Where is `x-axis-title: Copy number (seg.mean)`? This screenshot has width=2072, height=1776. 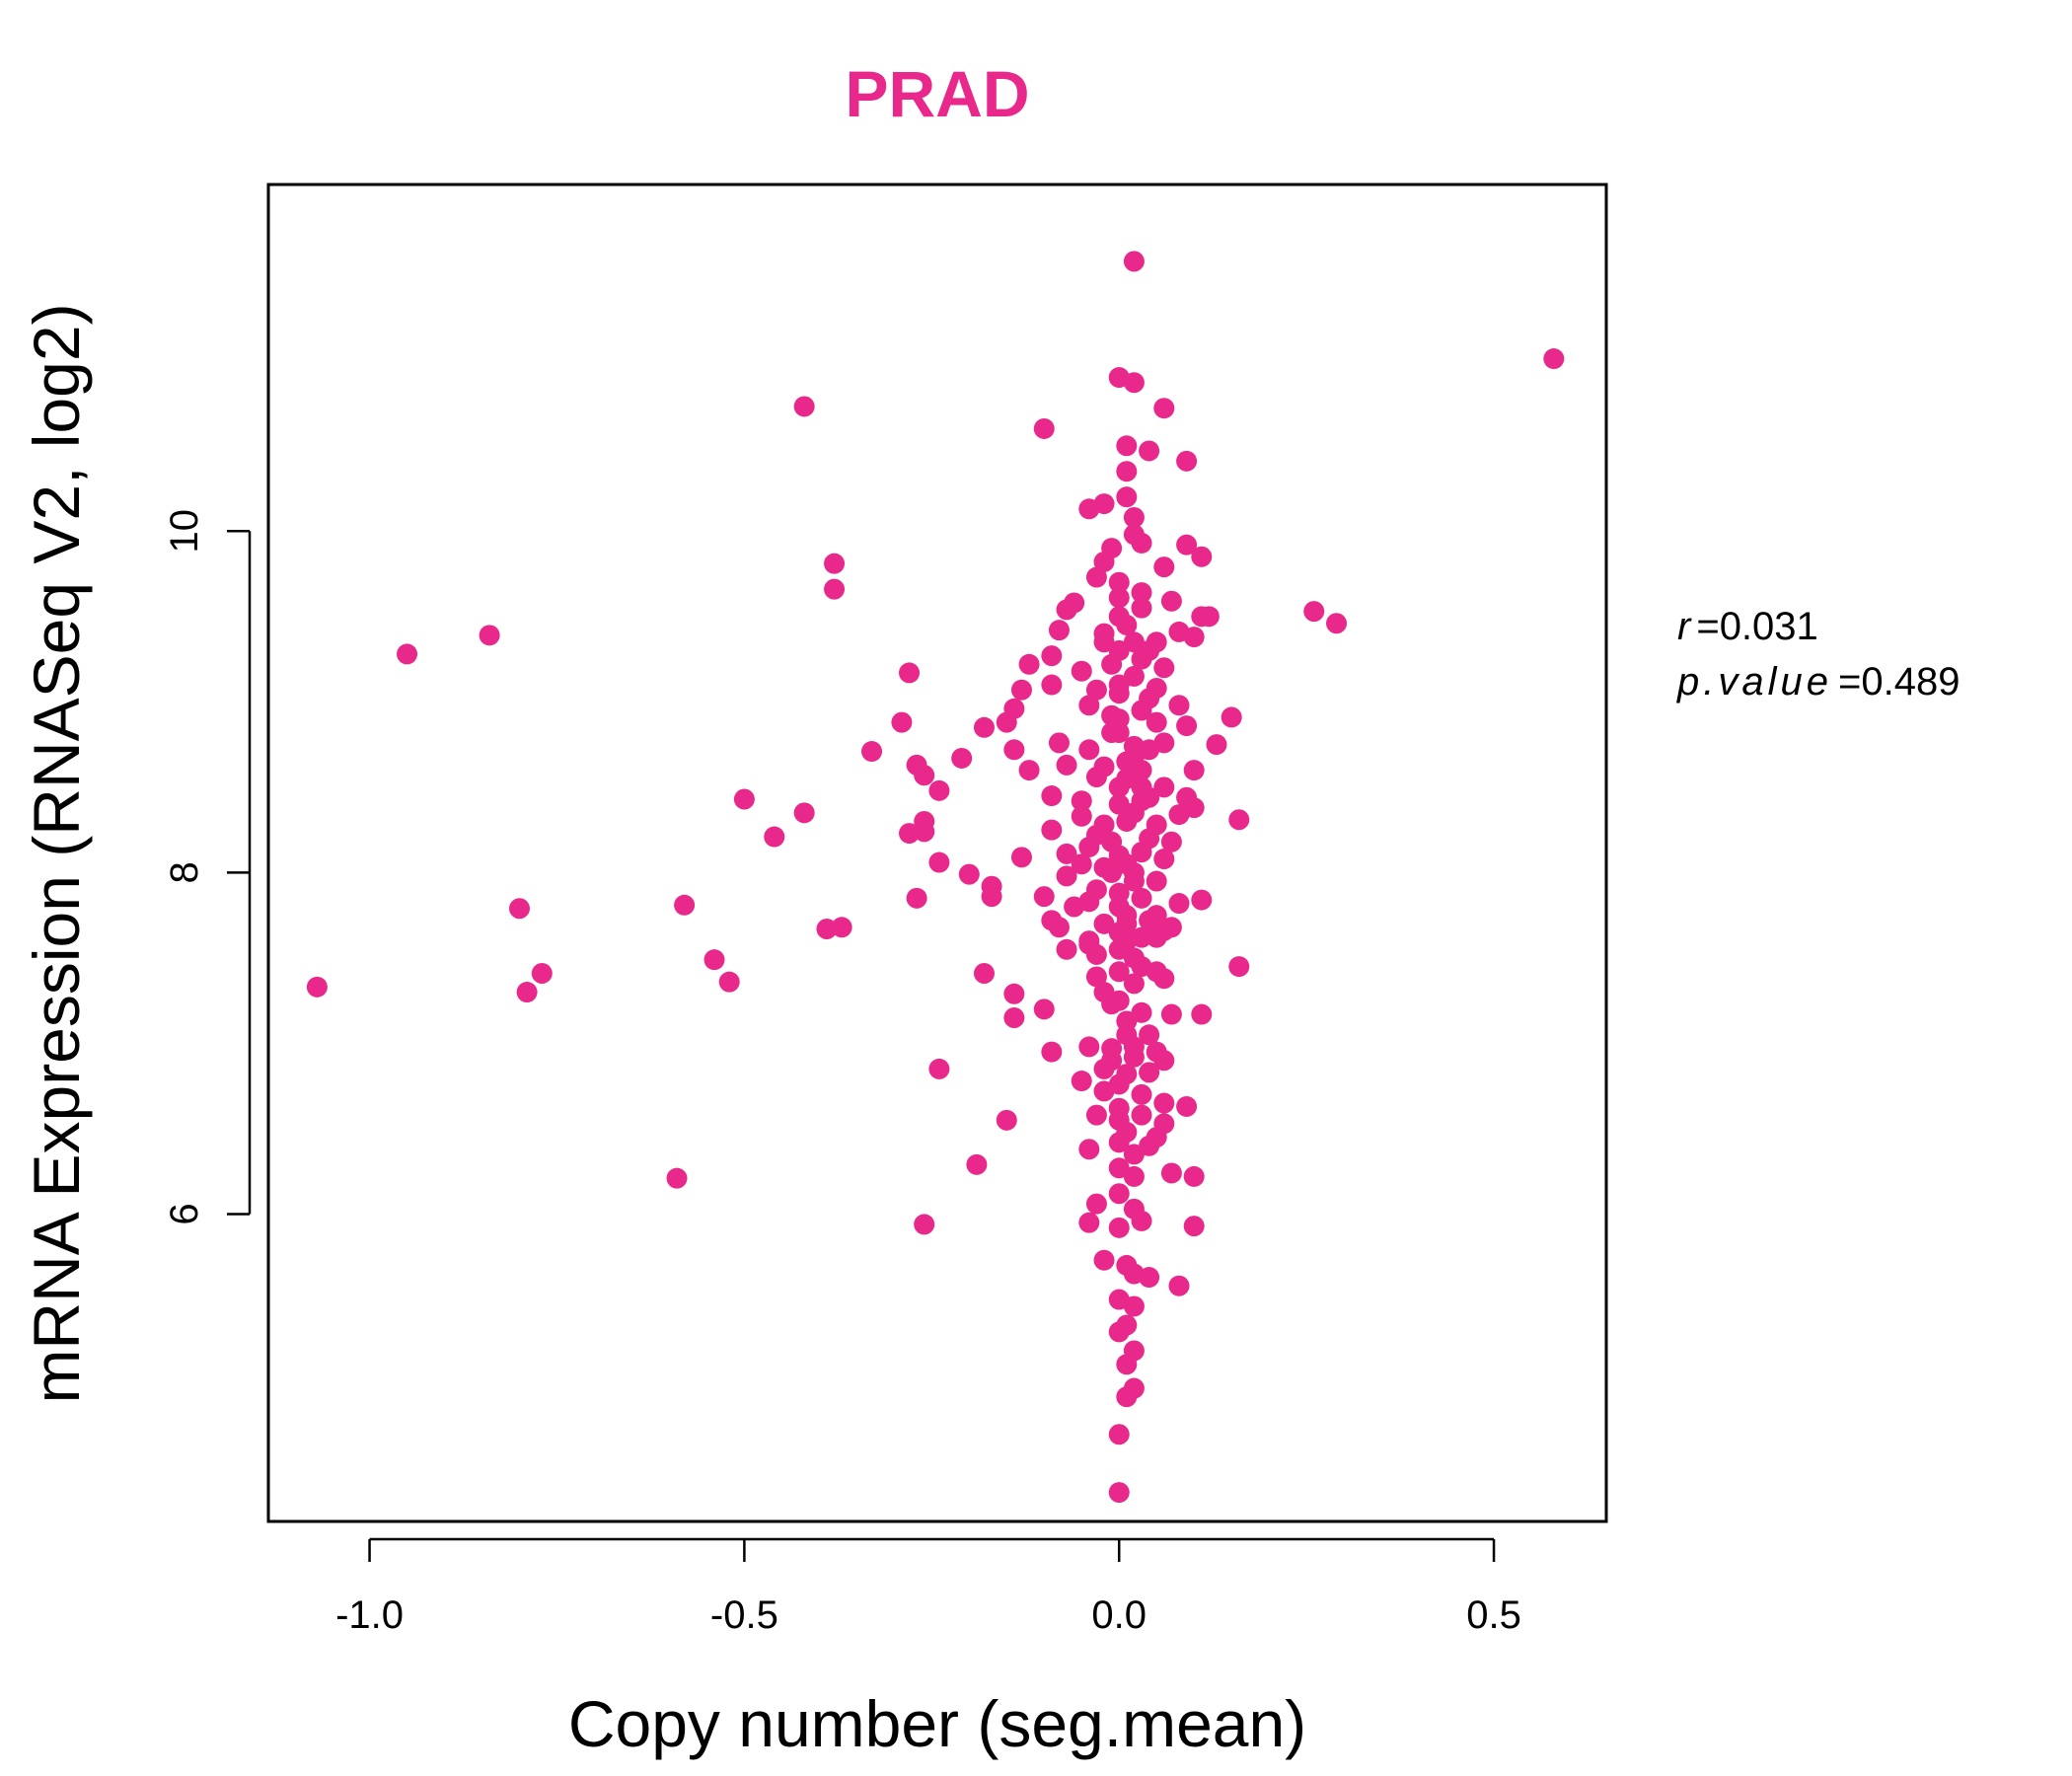 x-axis-title: Copy number (seg.mean) is located at coordinates (937, 1724).